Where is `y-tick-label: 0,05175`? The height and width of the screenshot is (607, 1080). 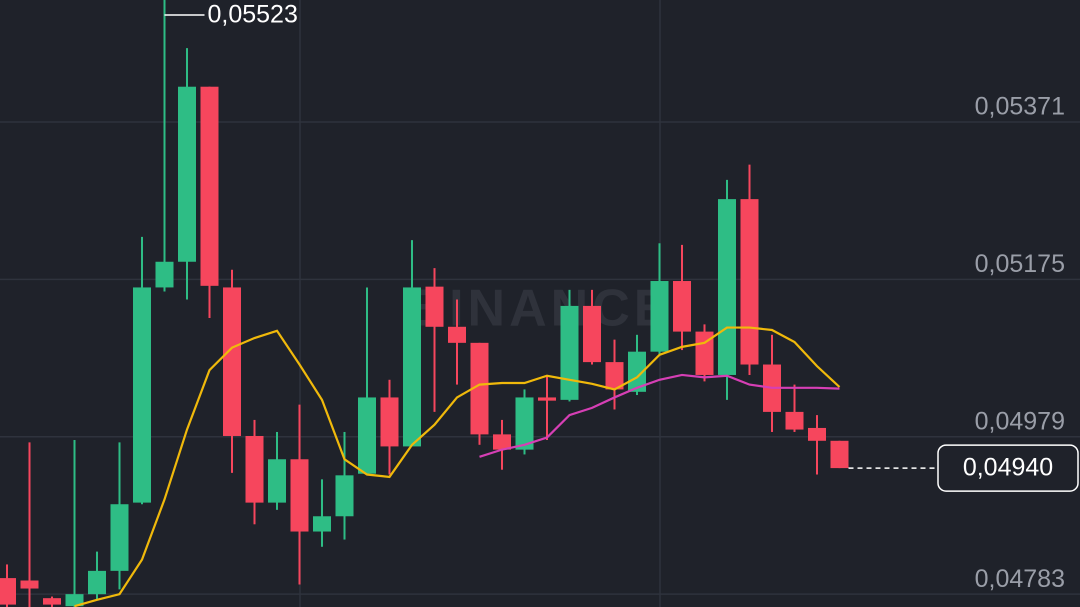 y-tick-label: 0,05175 is located at coordinates (1020, 264).